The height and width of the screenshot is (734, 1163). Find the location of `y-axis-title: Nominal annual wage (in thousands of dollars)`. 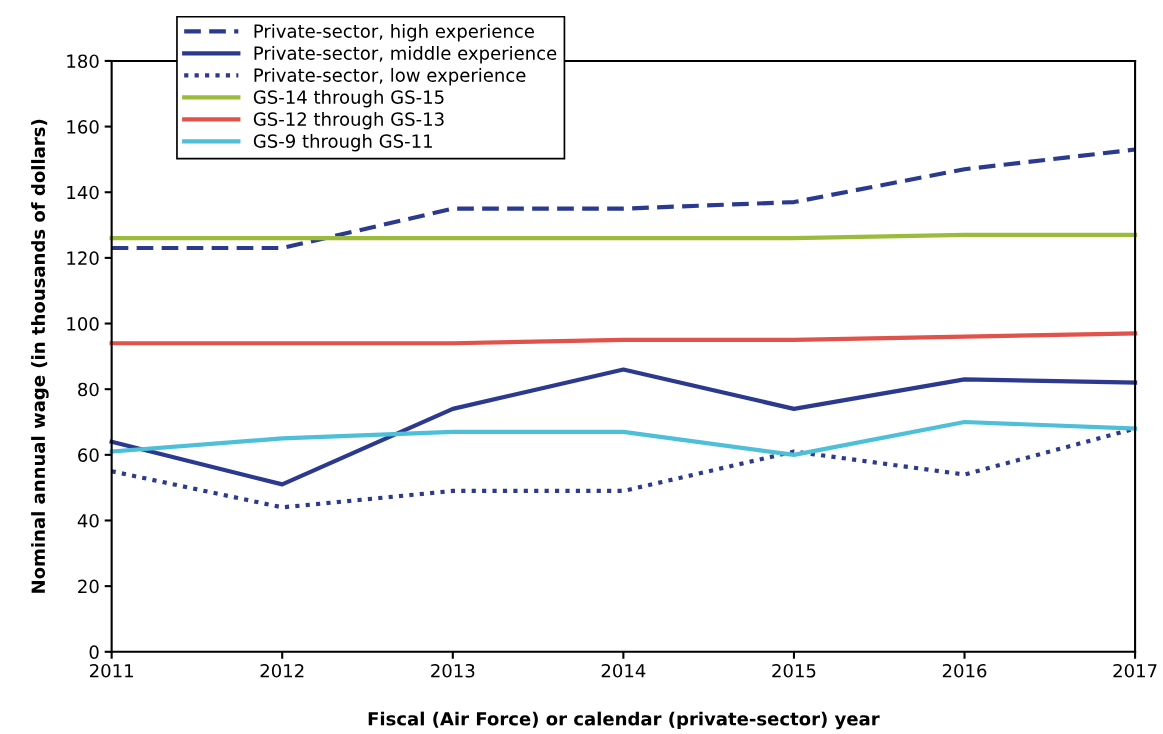

y-axis-title: Nominal annual wage (in thousands of dollars) is located at coordinates (40, 356).